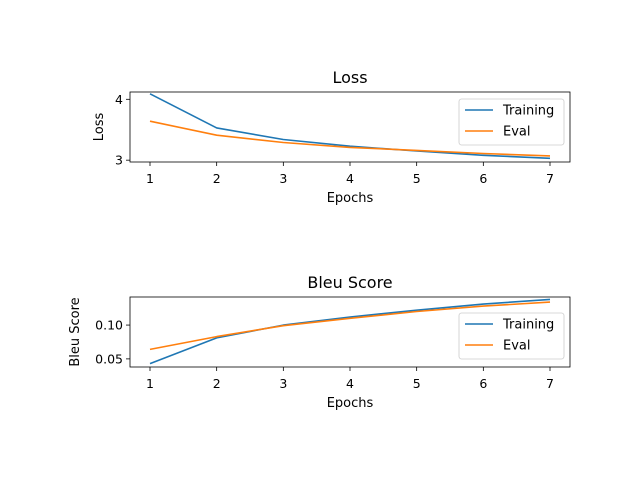 The image size is (640, 480). What do you see at coordinates (550, 383) in the screenshot?
I see `bleu-x-tick-label: 7` at bounding box center [550, 383].